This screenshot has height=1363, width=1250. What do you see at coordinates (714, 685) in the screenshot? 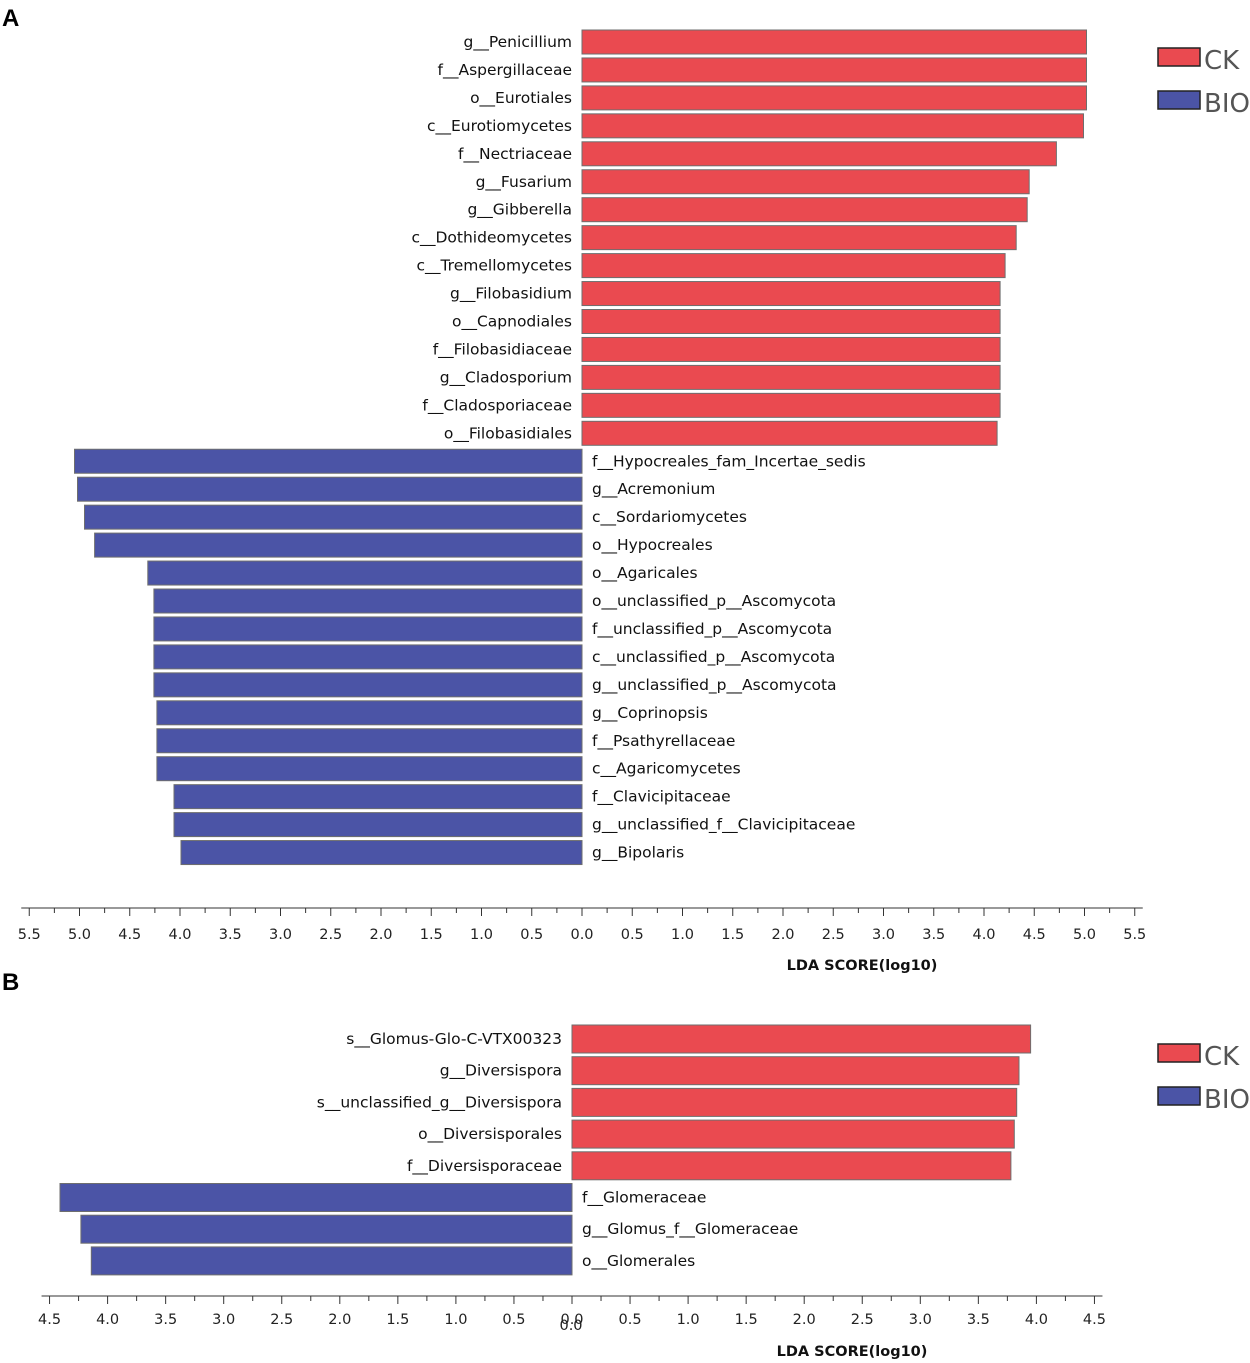
I see `bio-bar-label: g__unclassified_p__Ascomycota` at bounding box center [714, 685].